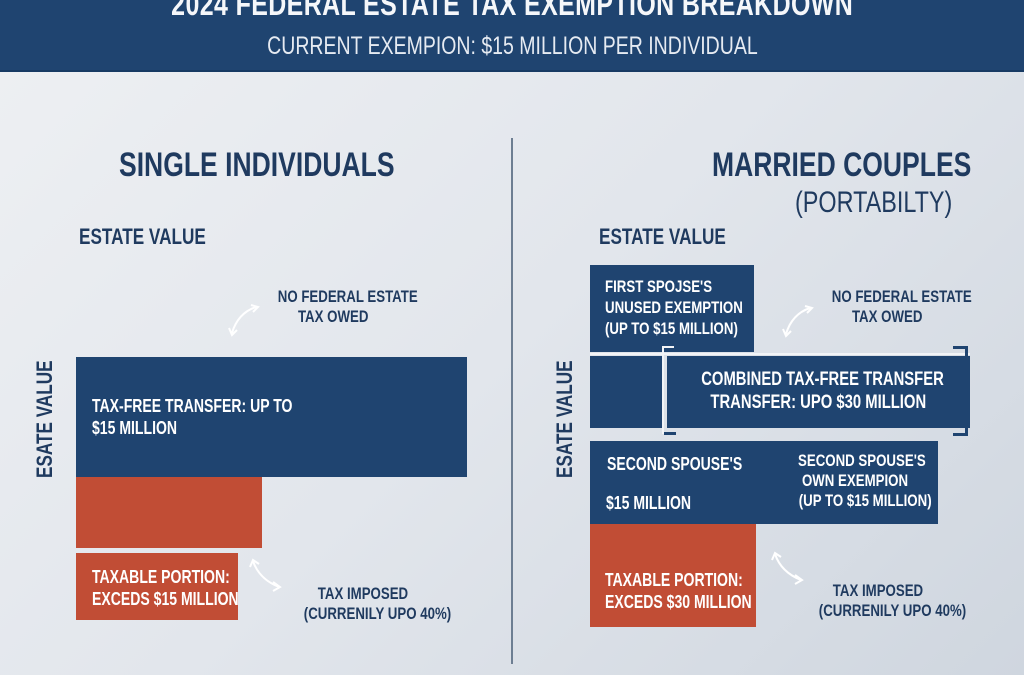 Image resolution: width=1024 pixels, height=675 pixels. What do you see at coordinates (668, 390) in the screenshot?
I see `bracket-left-icon` at bounding box center [668, 390].